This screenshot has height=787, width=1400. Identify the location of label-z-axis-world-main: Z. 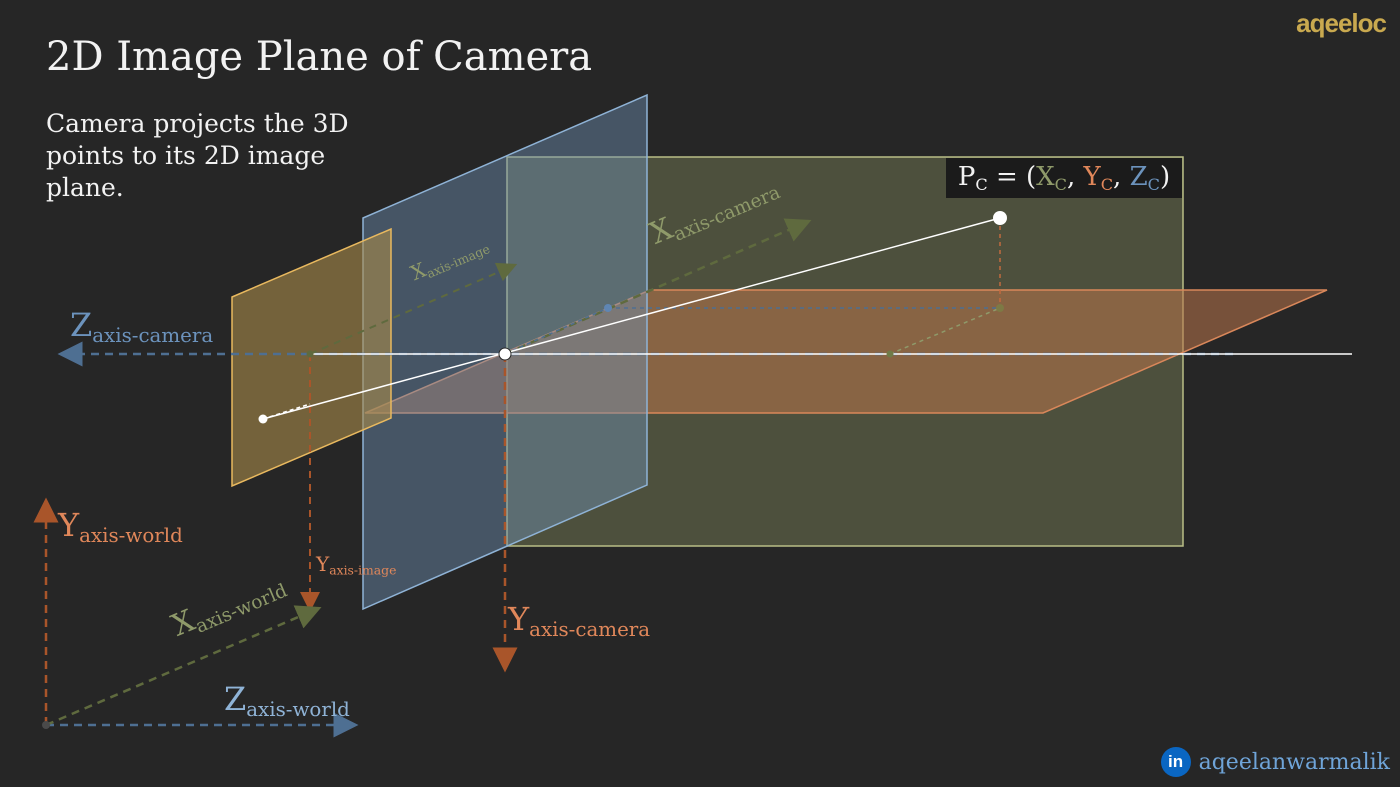
(235, 699).